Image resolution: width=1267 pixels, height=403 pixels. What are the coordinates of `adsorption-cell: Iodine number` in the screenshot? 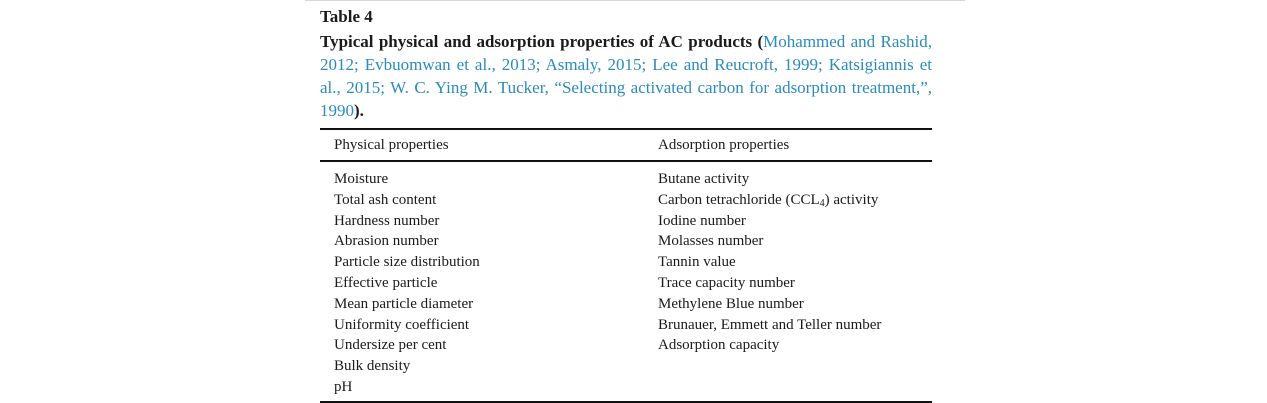 It's located at (702, 220).